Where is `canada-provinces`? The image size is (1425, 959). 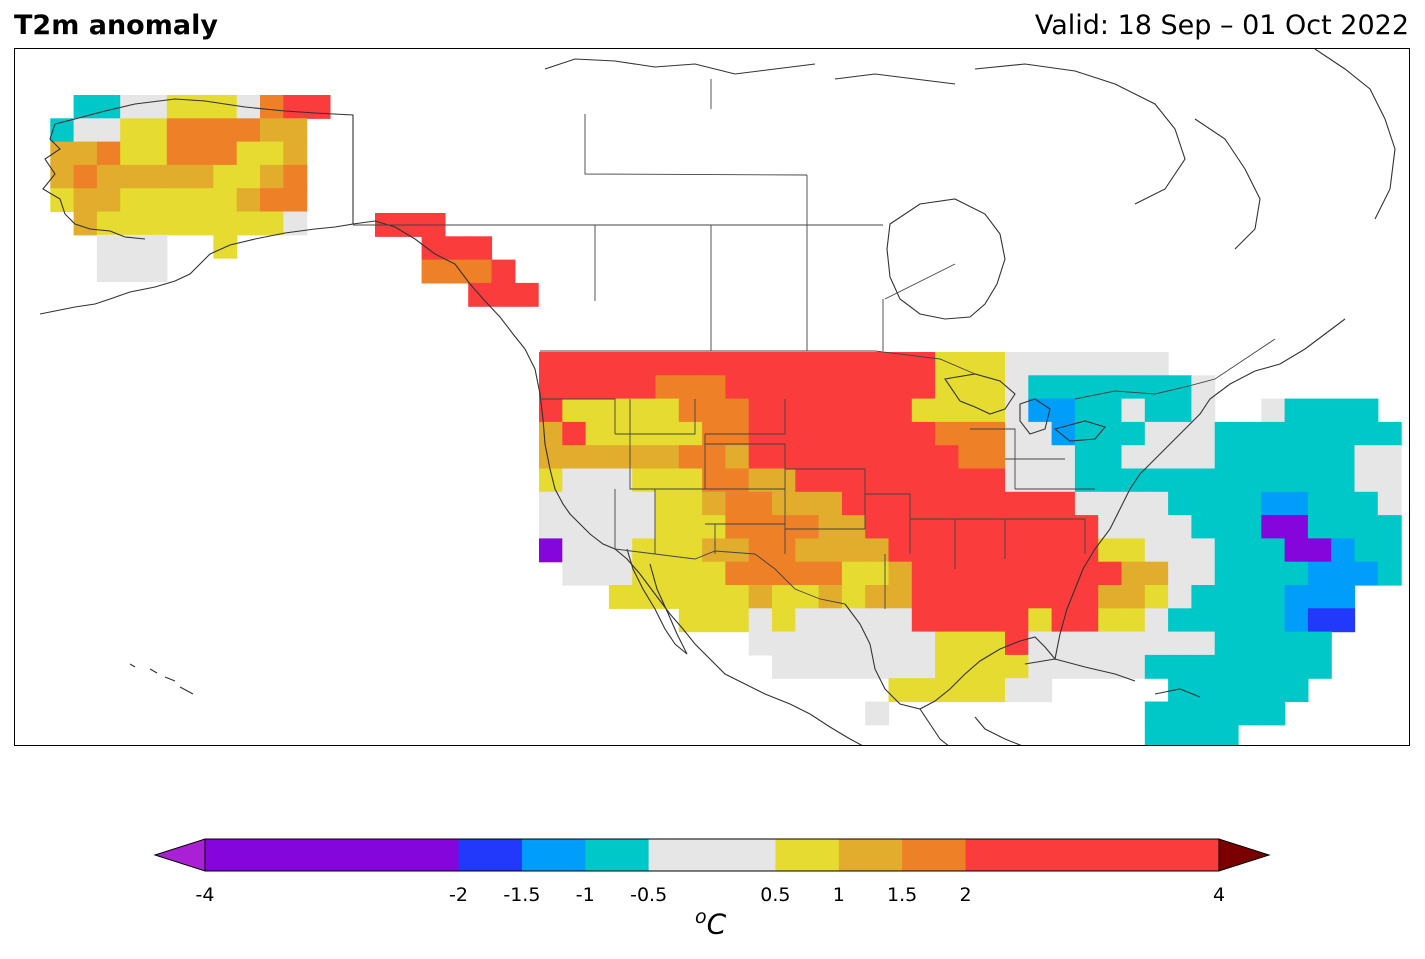 canada-provinces is located at coordinates (770, 215).